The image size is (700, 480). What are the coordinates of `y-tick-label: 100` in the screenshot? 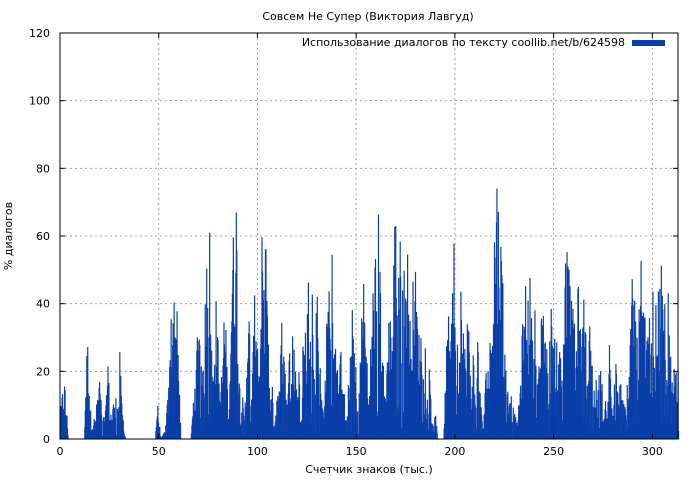 It's located at (39, 101).